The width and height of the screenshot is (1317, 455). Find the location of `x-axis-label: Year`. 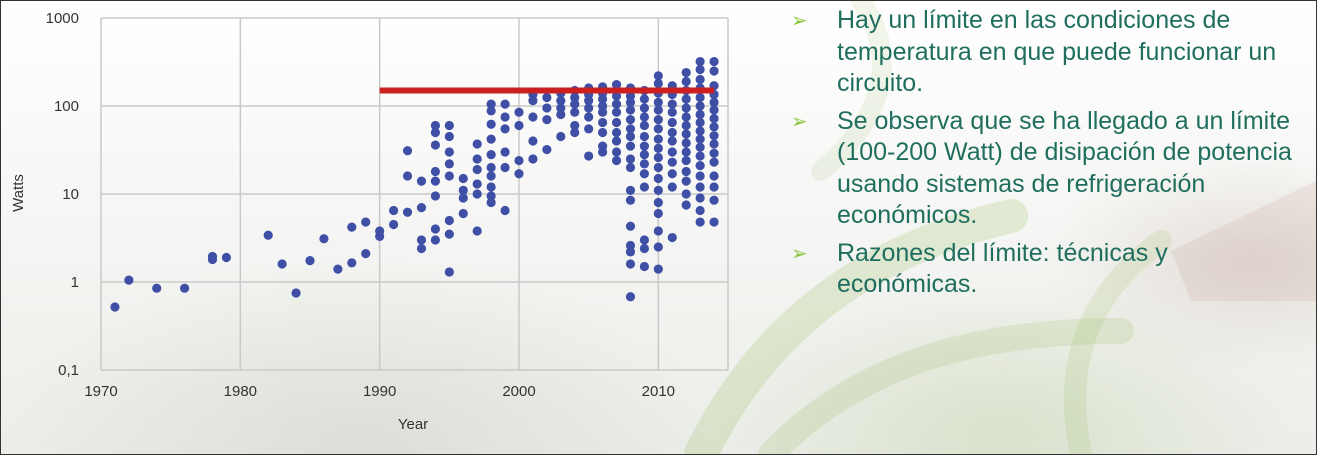

x-axis-label: Year is located at coordinates (413, 424).